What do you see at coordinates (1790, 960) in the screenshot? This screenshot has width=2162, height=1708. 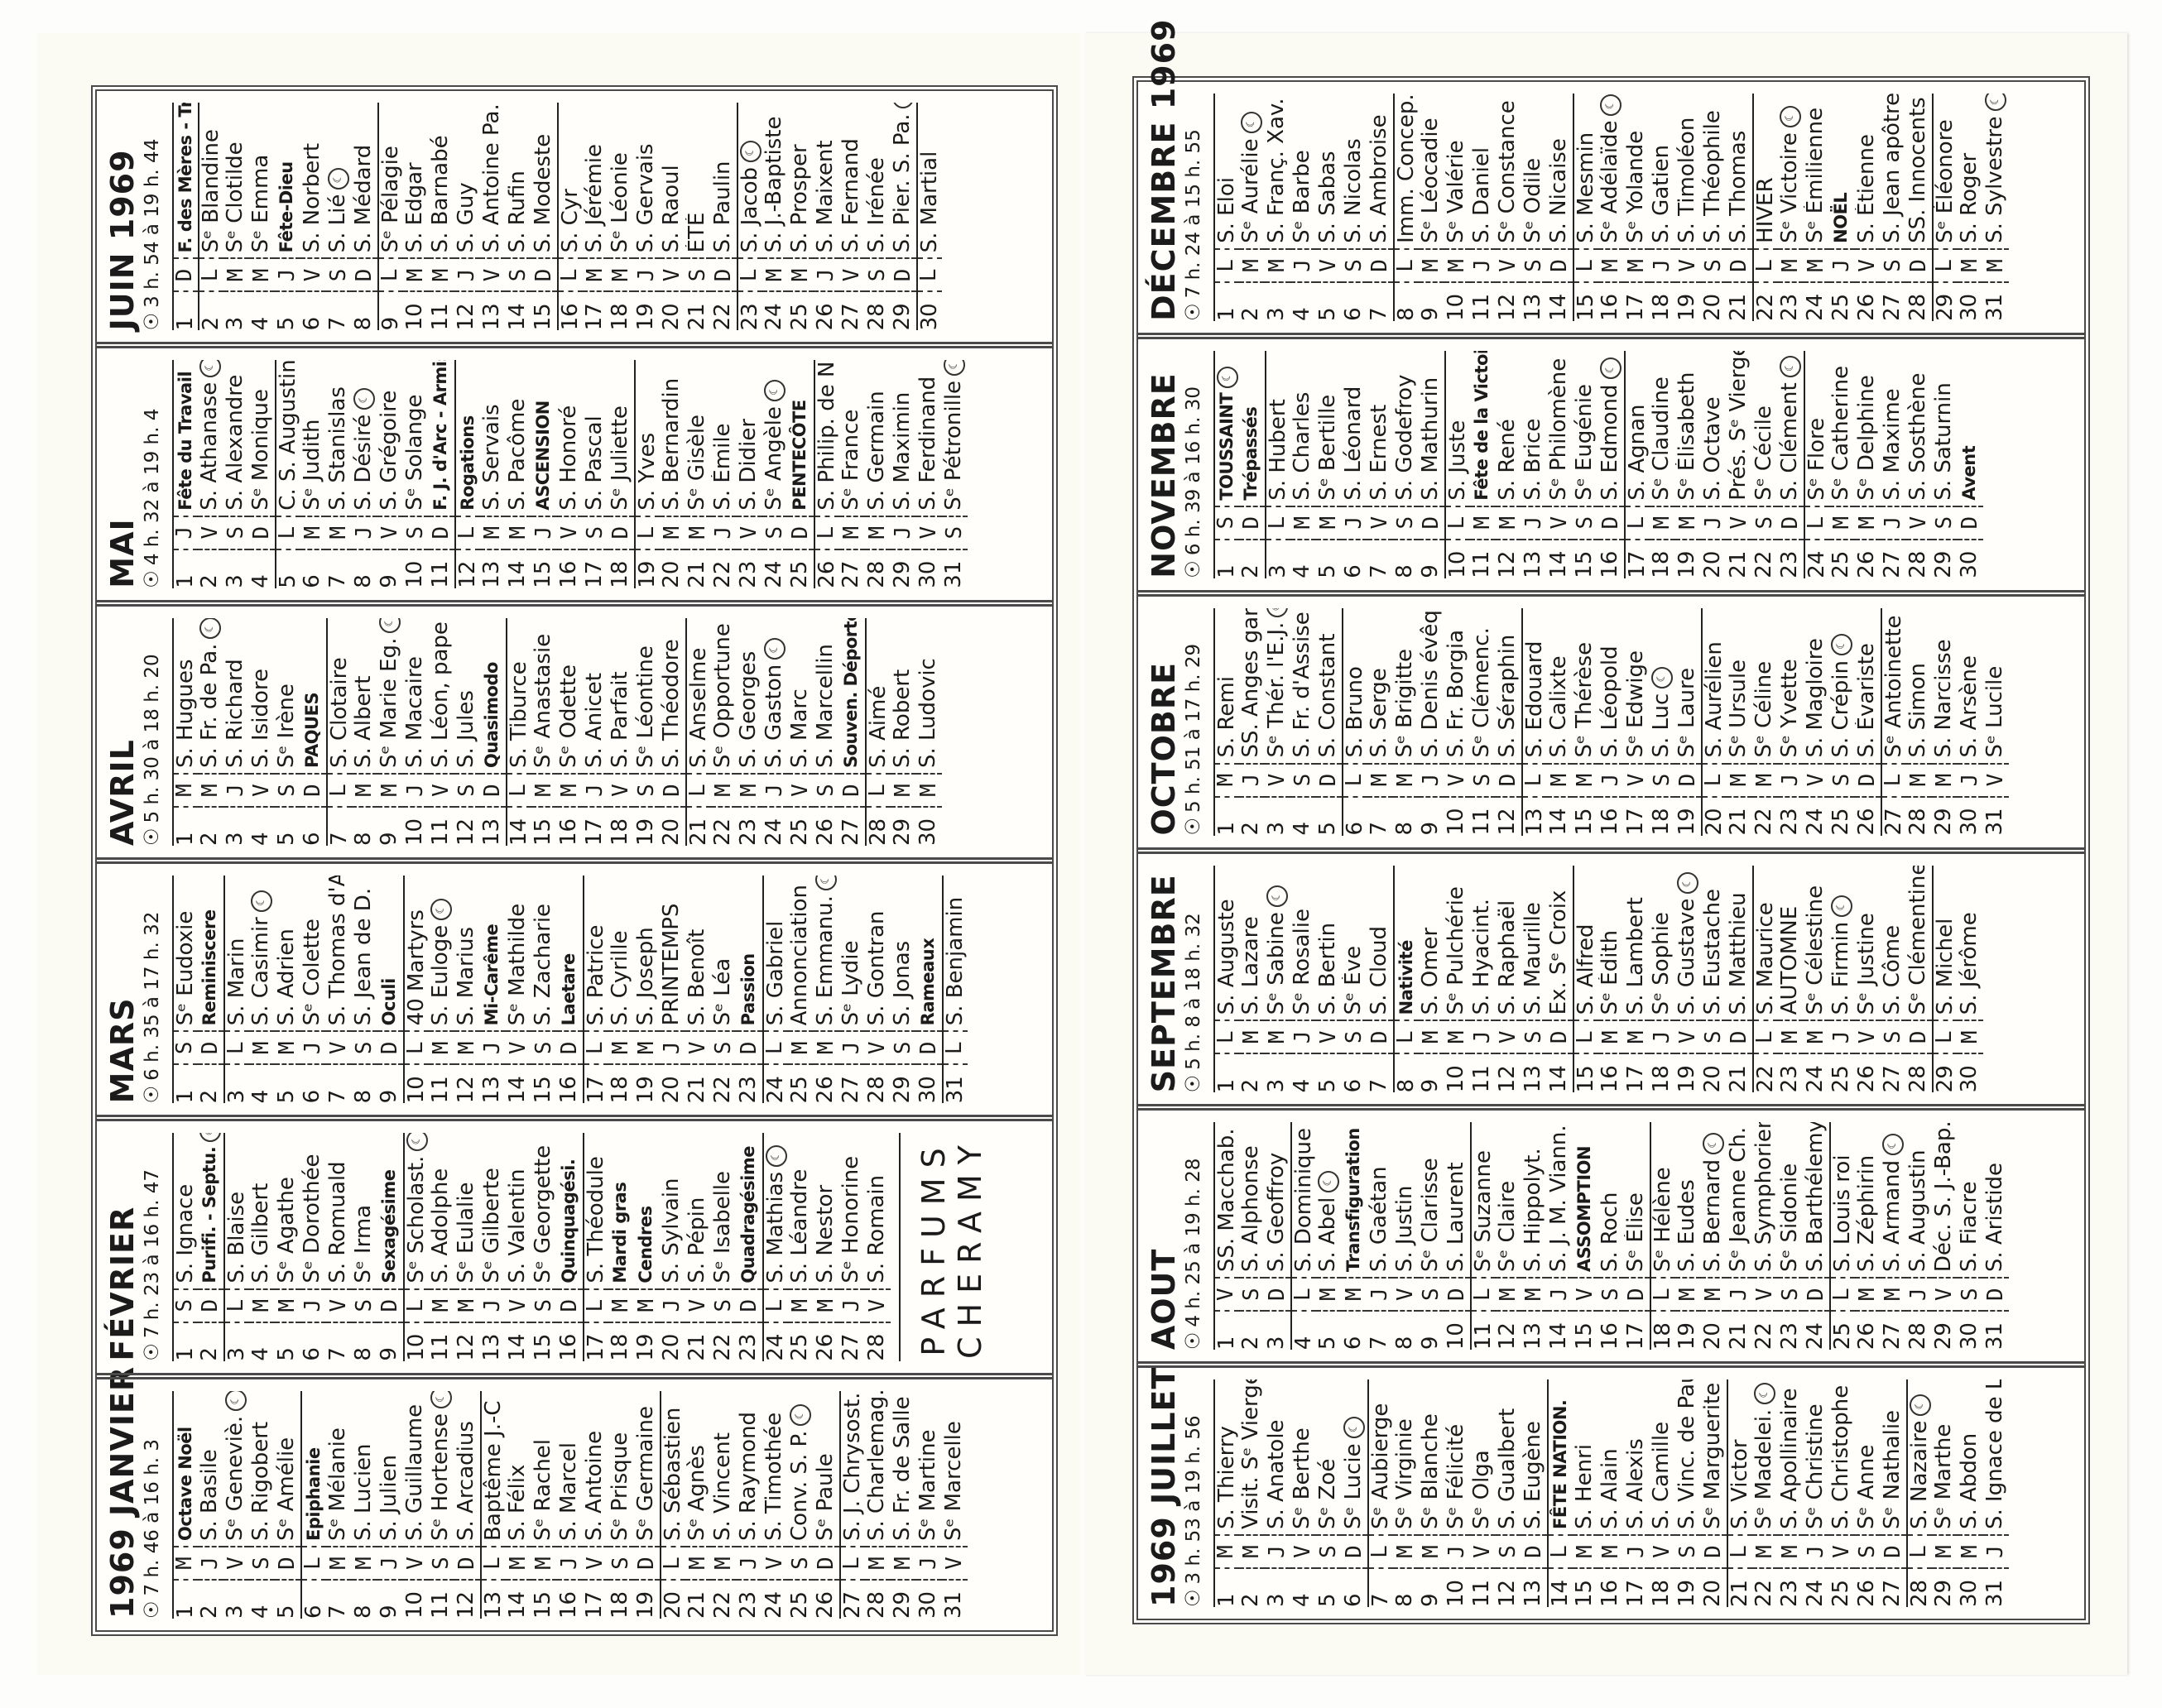 I see `saint-name-text: AUTOMNE` at bounding box center [1790, 960].